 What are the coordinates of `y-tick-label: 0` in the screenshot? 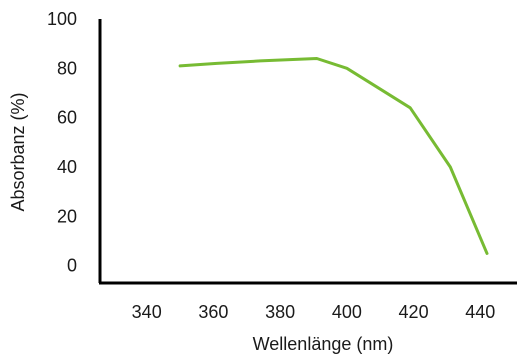 It's located at (72, 266).